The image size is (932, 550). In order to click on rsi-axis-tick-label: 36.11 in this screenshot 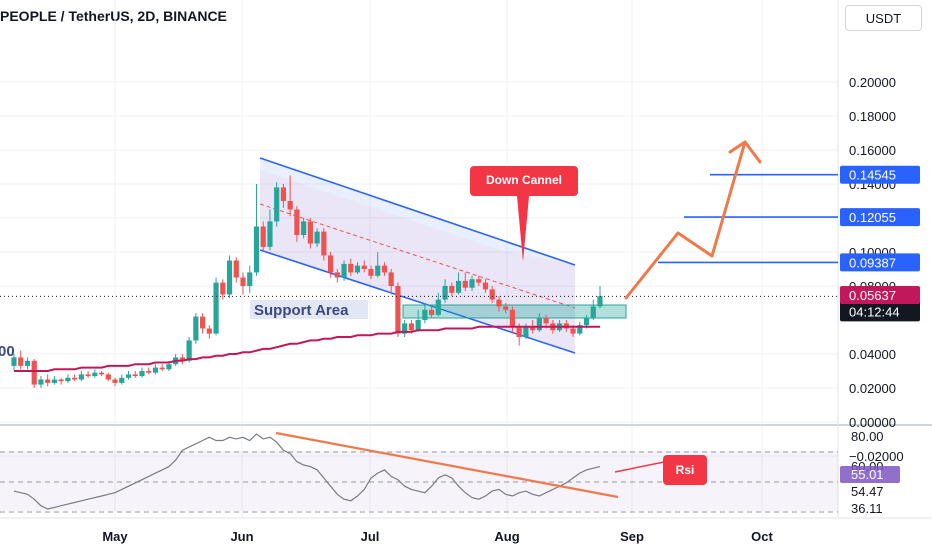, I will do `click(867, 508)`.